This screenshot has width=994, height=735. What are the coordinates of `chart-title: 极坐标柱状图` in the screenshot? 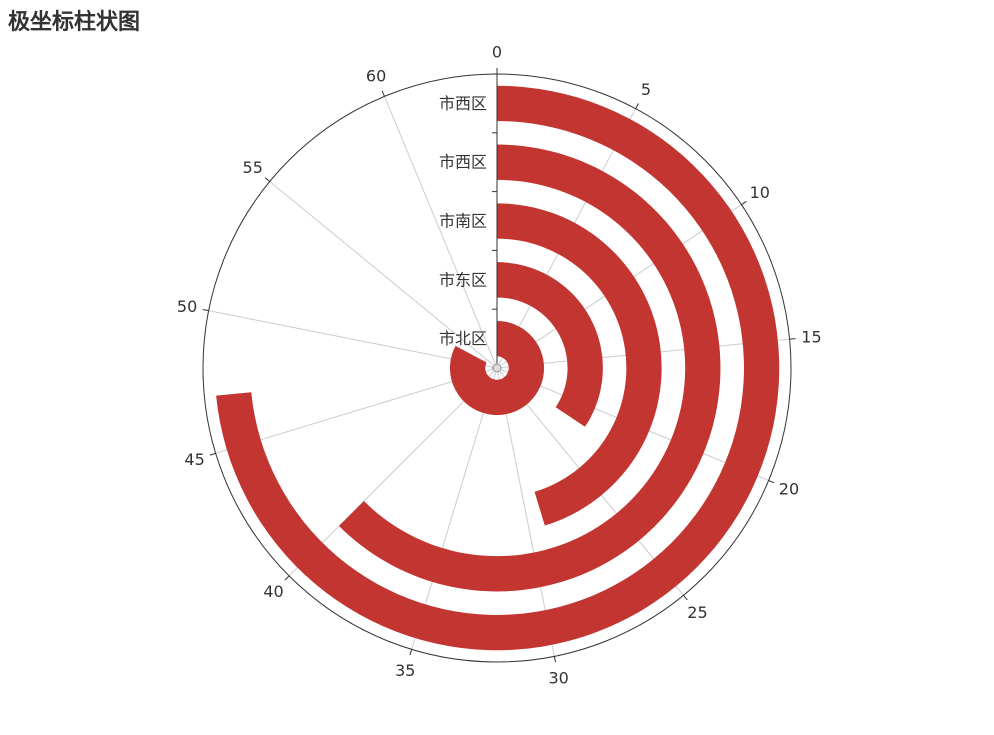 It's located at (74, 22).